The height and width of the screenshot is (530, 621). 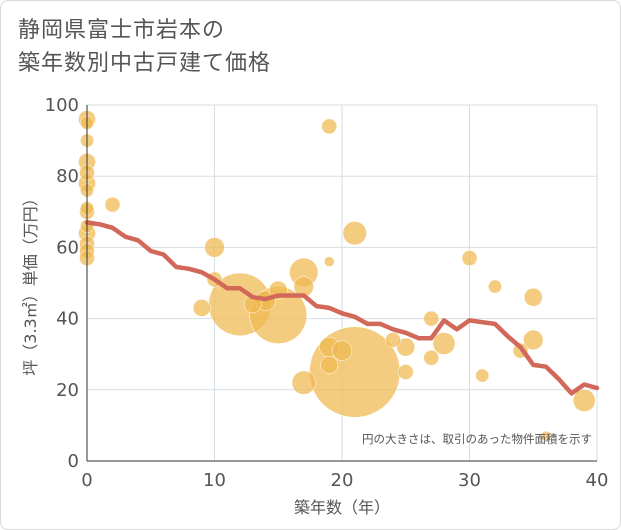 I want to click on x-tick-label: 30, so click(x=469, y=480).